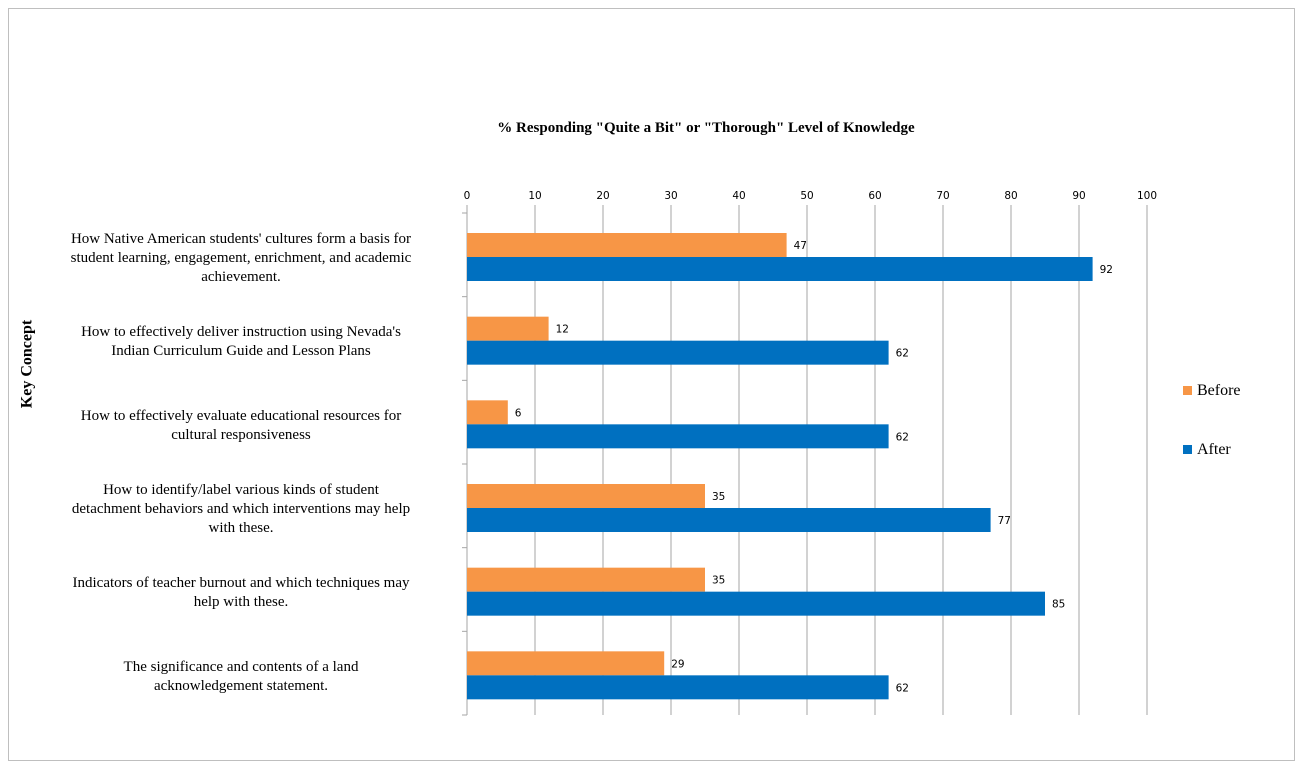  What do you see at coordinates (1106, 270) in the screenshot?
I see `data-label: 92` at bounding box center [1106, 270].